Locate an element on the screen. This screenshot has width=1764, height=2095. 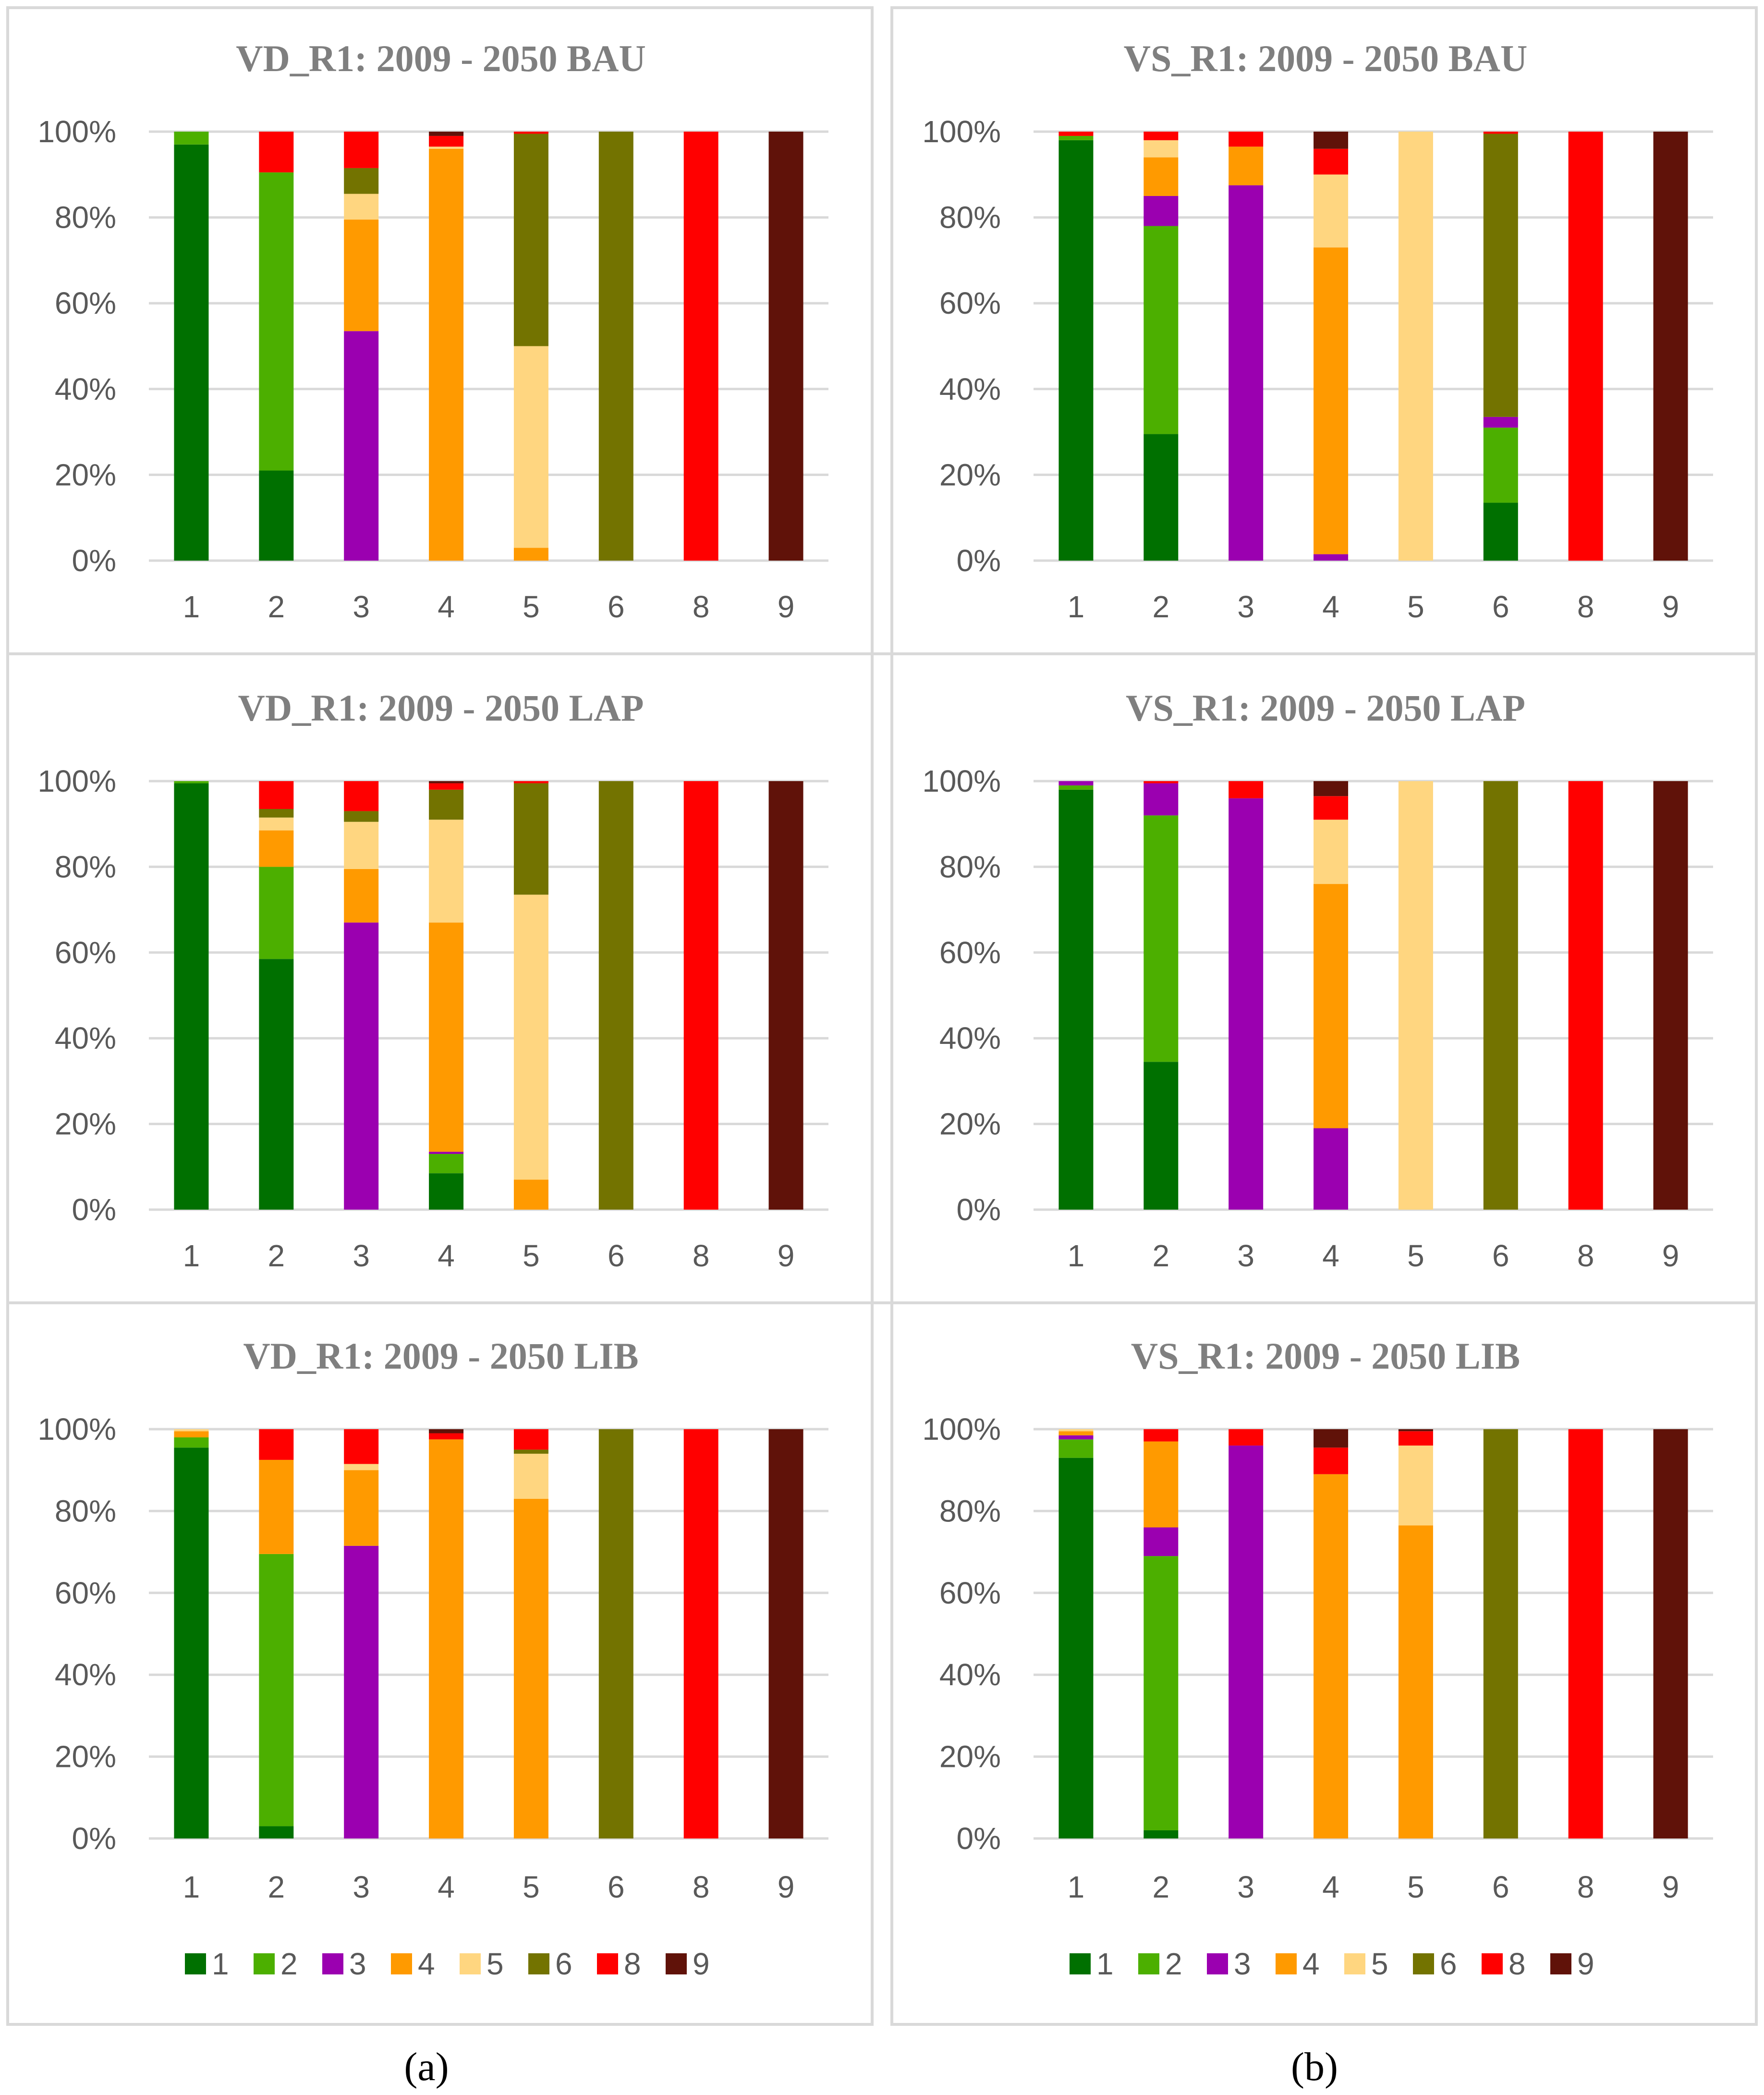
chart-title: VD_R1: 2009 - 2050 LIB is located at coordinates (440, 1356).